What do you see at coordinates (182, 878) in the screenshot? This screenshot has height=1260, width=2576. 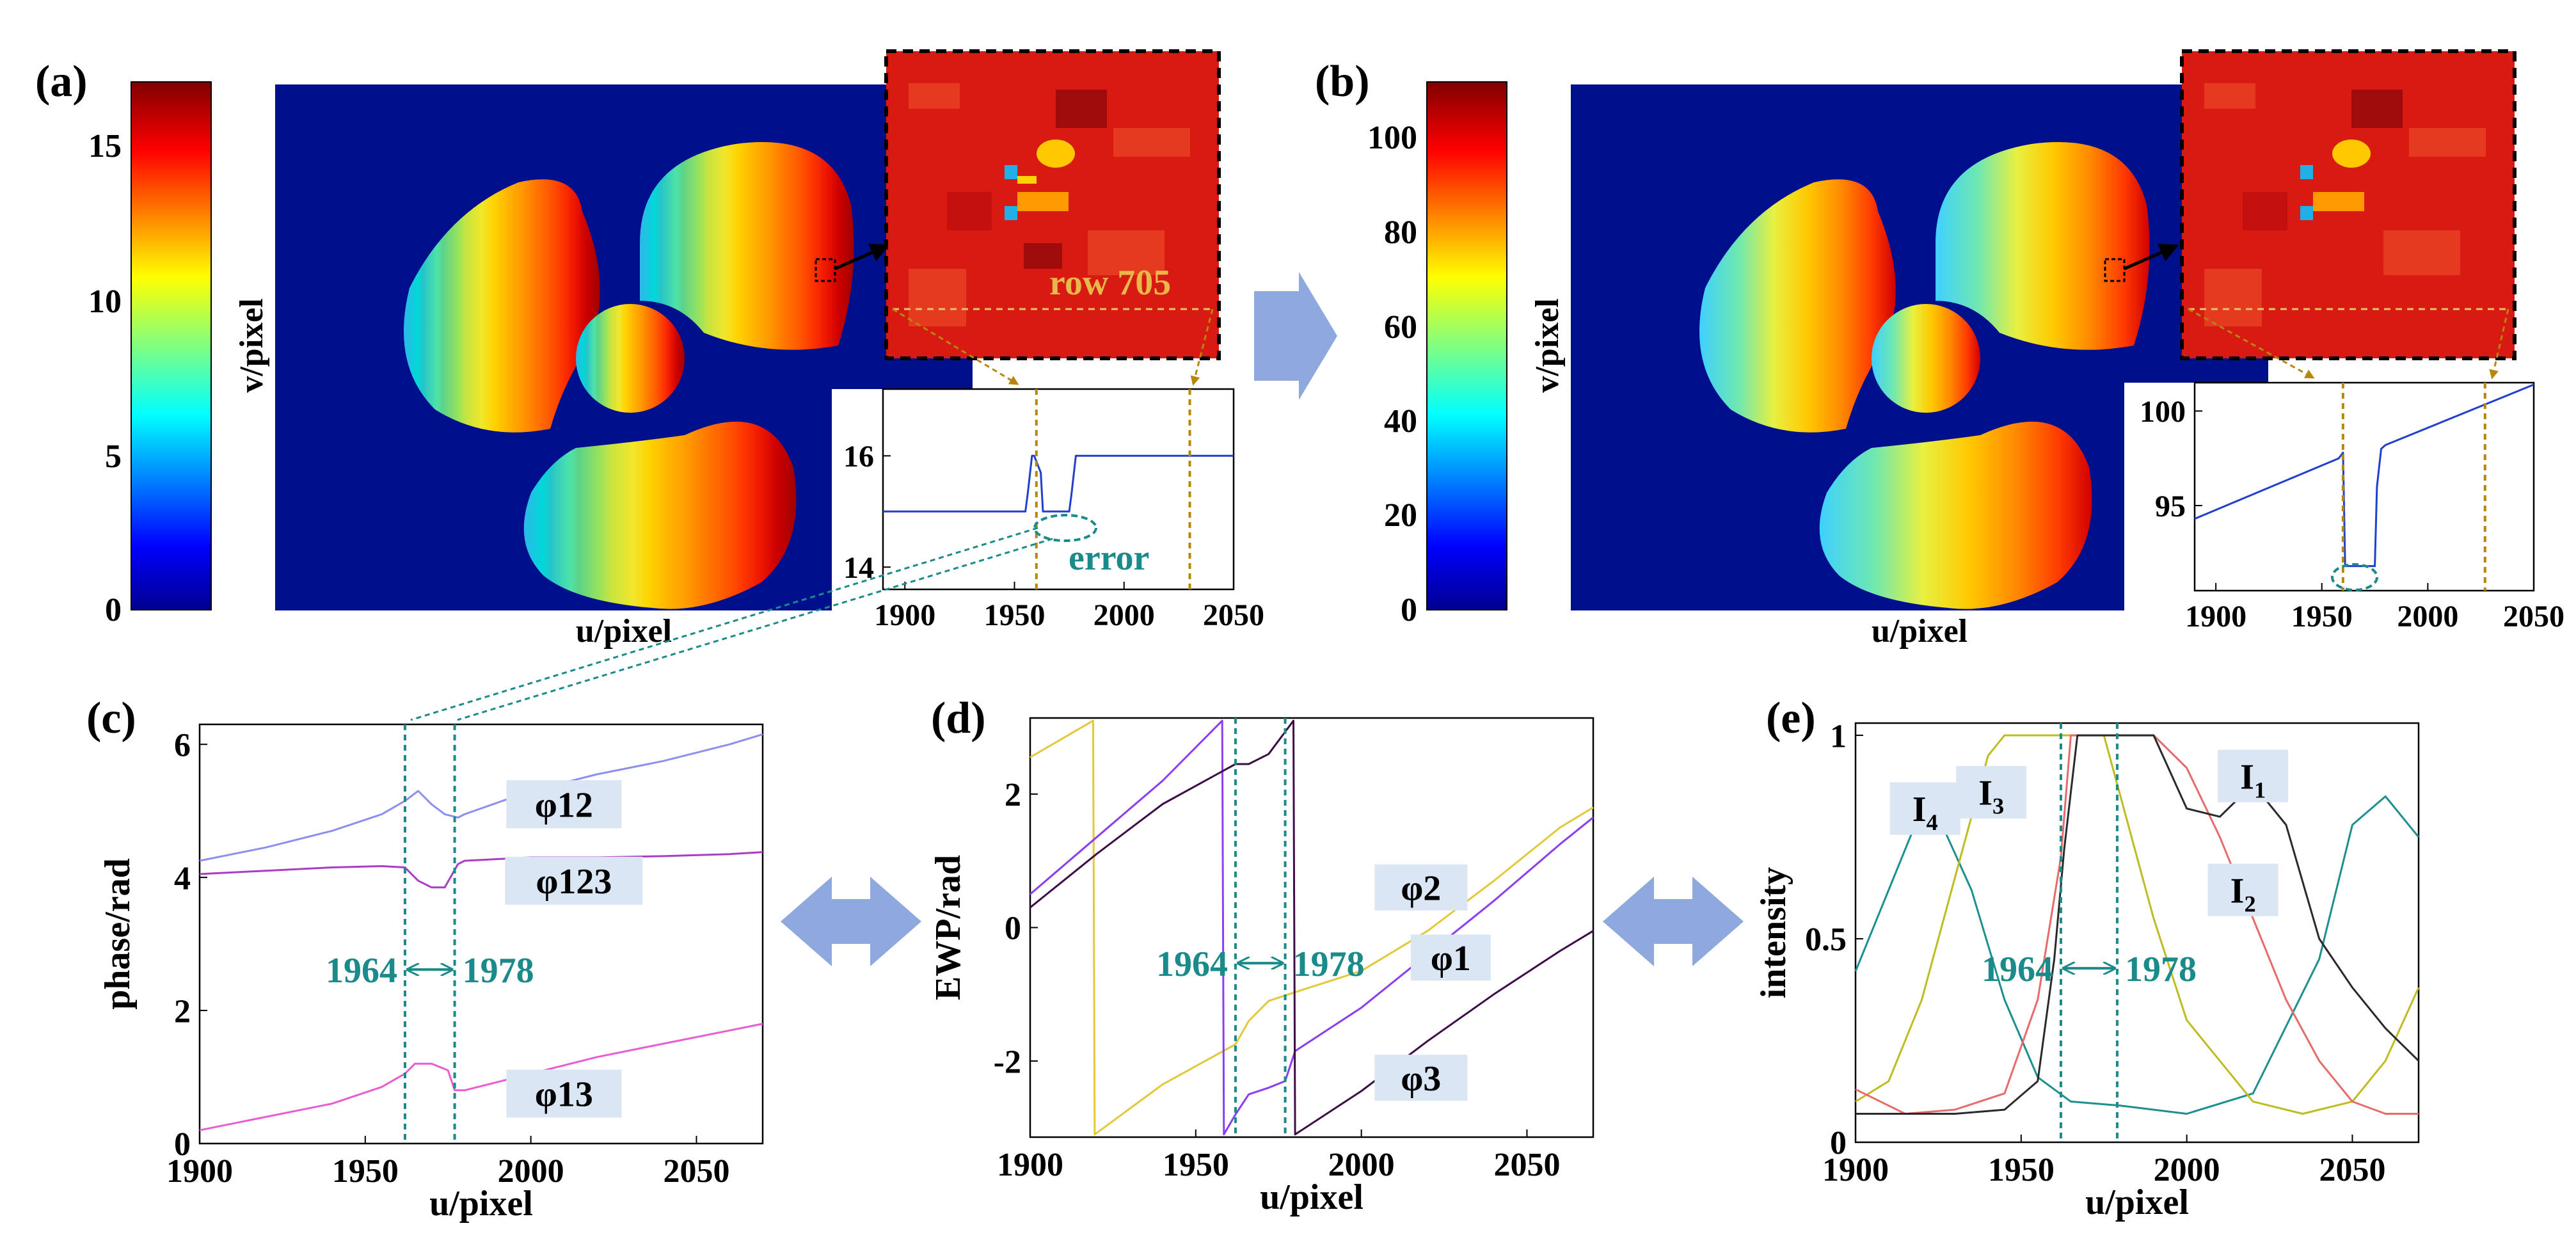 I see `y-tick-label: 4` at bounding box center [182, 878].